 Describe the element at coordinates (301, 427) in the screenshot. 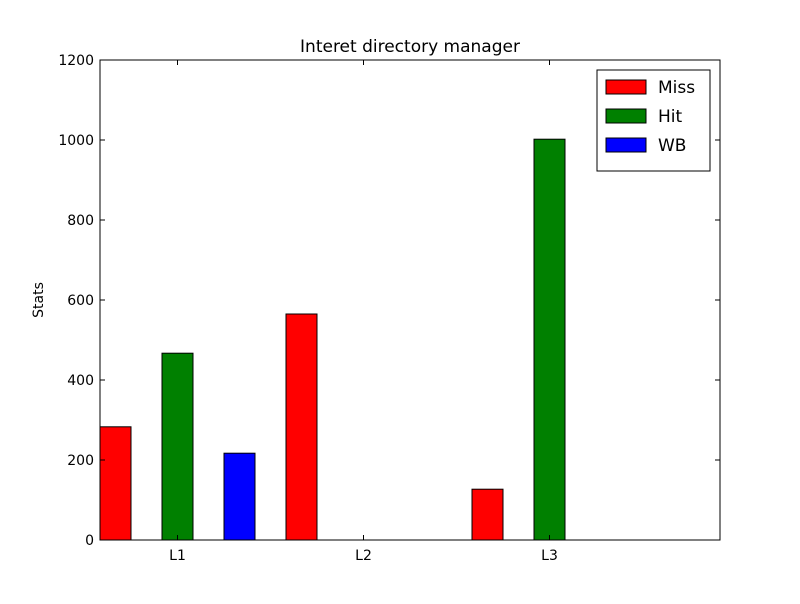

I see `bar-miss-l2` at that location.